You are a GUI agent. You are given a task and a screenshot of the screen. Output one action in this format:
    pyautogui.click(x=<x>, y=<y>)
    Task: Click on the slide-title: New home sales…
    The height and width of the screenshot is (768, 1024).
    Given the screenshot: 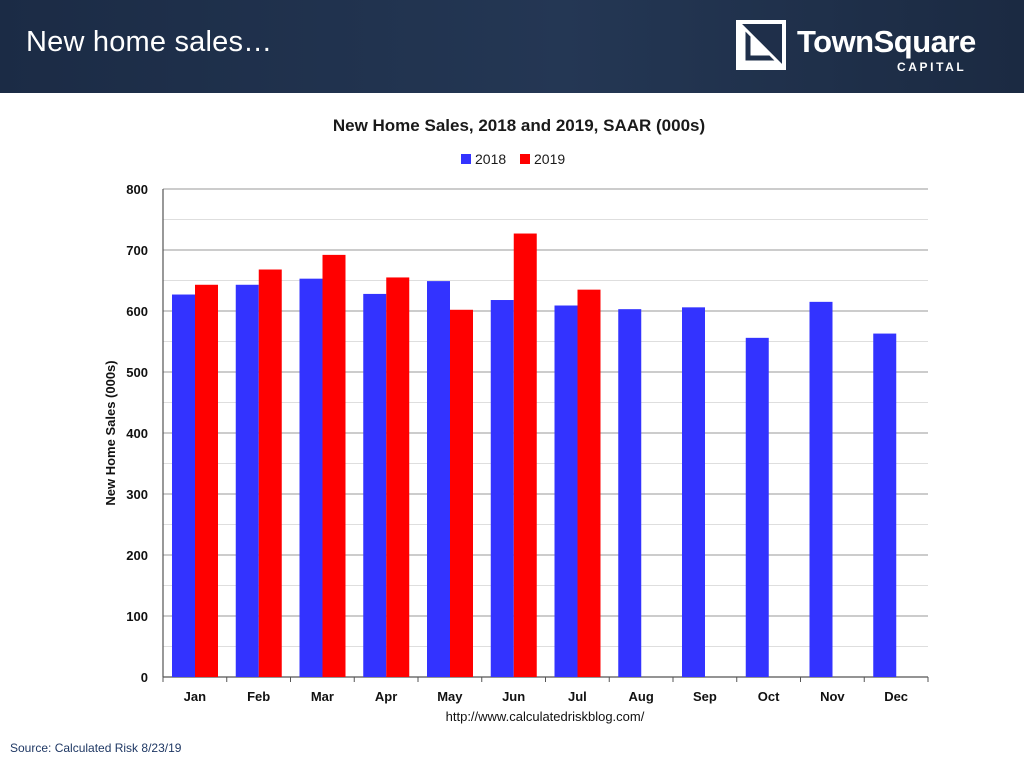 What is the action you would take?
    pyautogui.click(x=149, y=42)
    